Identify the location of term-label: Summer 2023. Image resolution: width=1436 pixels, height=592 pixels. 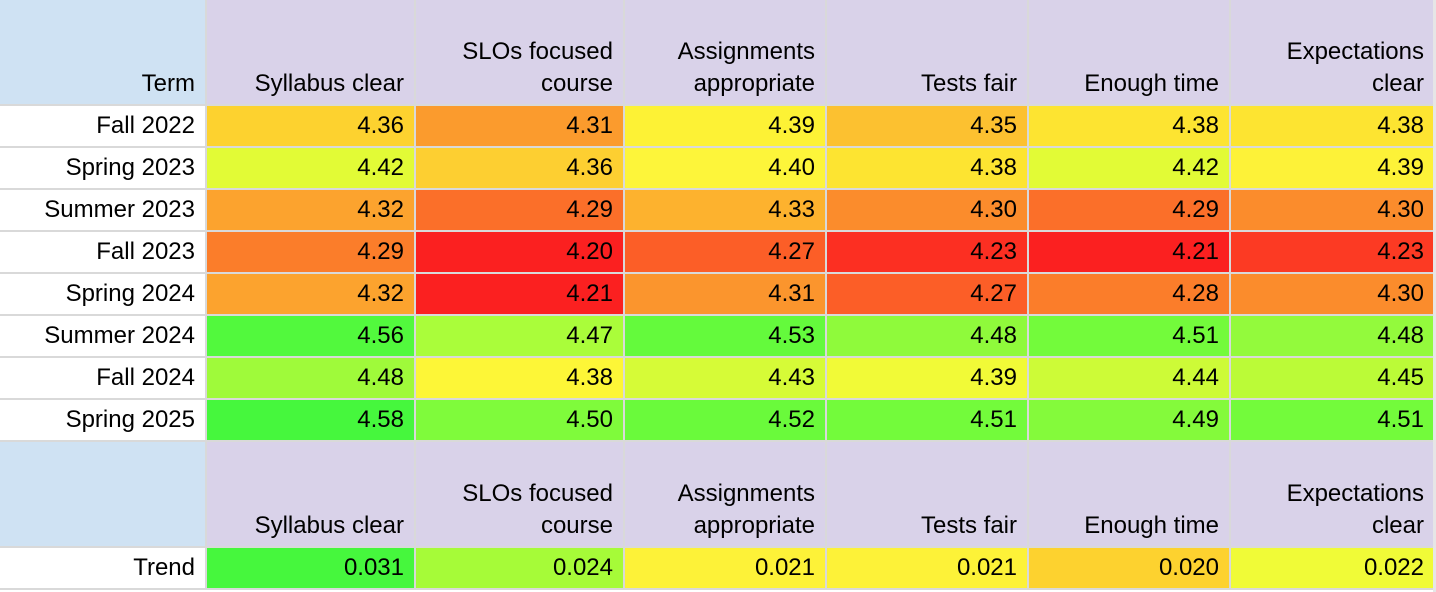
(119, 209).